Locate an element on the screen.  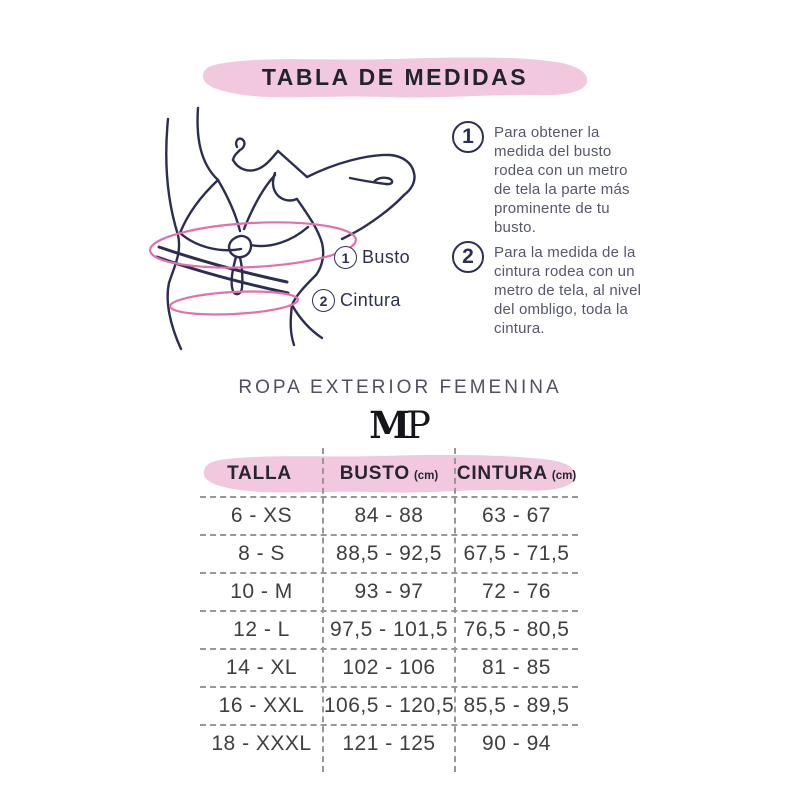
busto-number-badge: 1 is located at coordinates (345, 257).